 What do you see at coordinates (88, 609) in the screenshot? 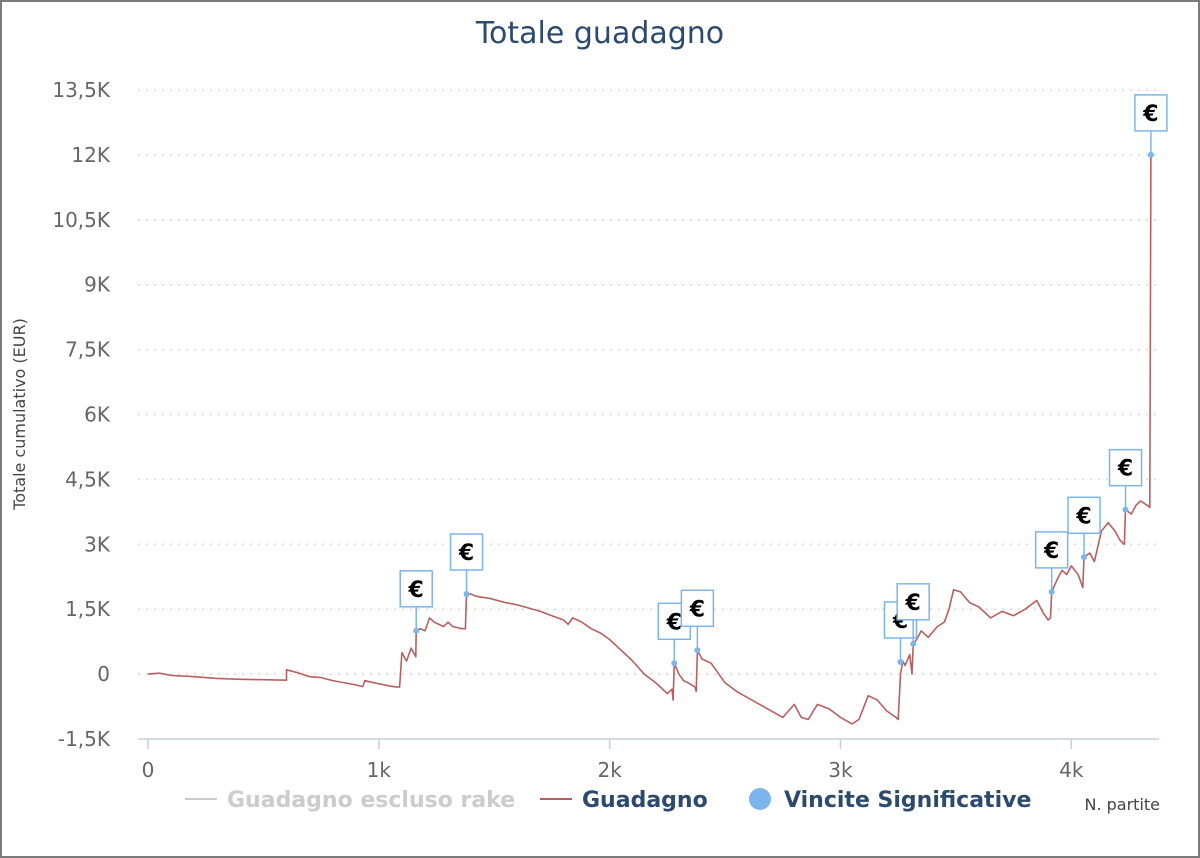
I see `y-tick-label: 1,5K` at bounding box center [88, 609].